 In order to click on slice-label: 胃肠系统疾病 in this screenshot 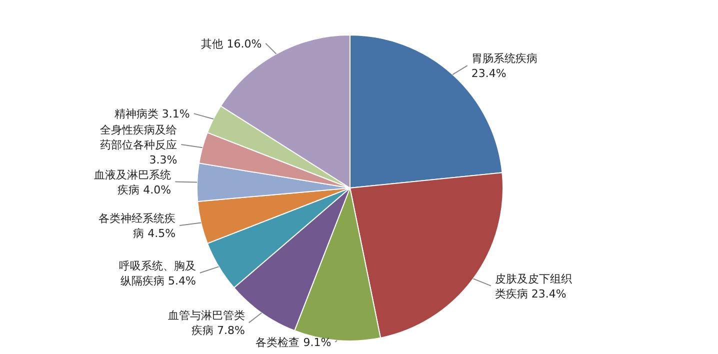, I will do `click(504, 59)`.